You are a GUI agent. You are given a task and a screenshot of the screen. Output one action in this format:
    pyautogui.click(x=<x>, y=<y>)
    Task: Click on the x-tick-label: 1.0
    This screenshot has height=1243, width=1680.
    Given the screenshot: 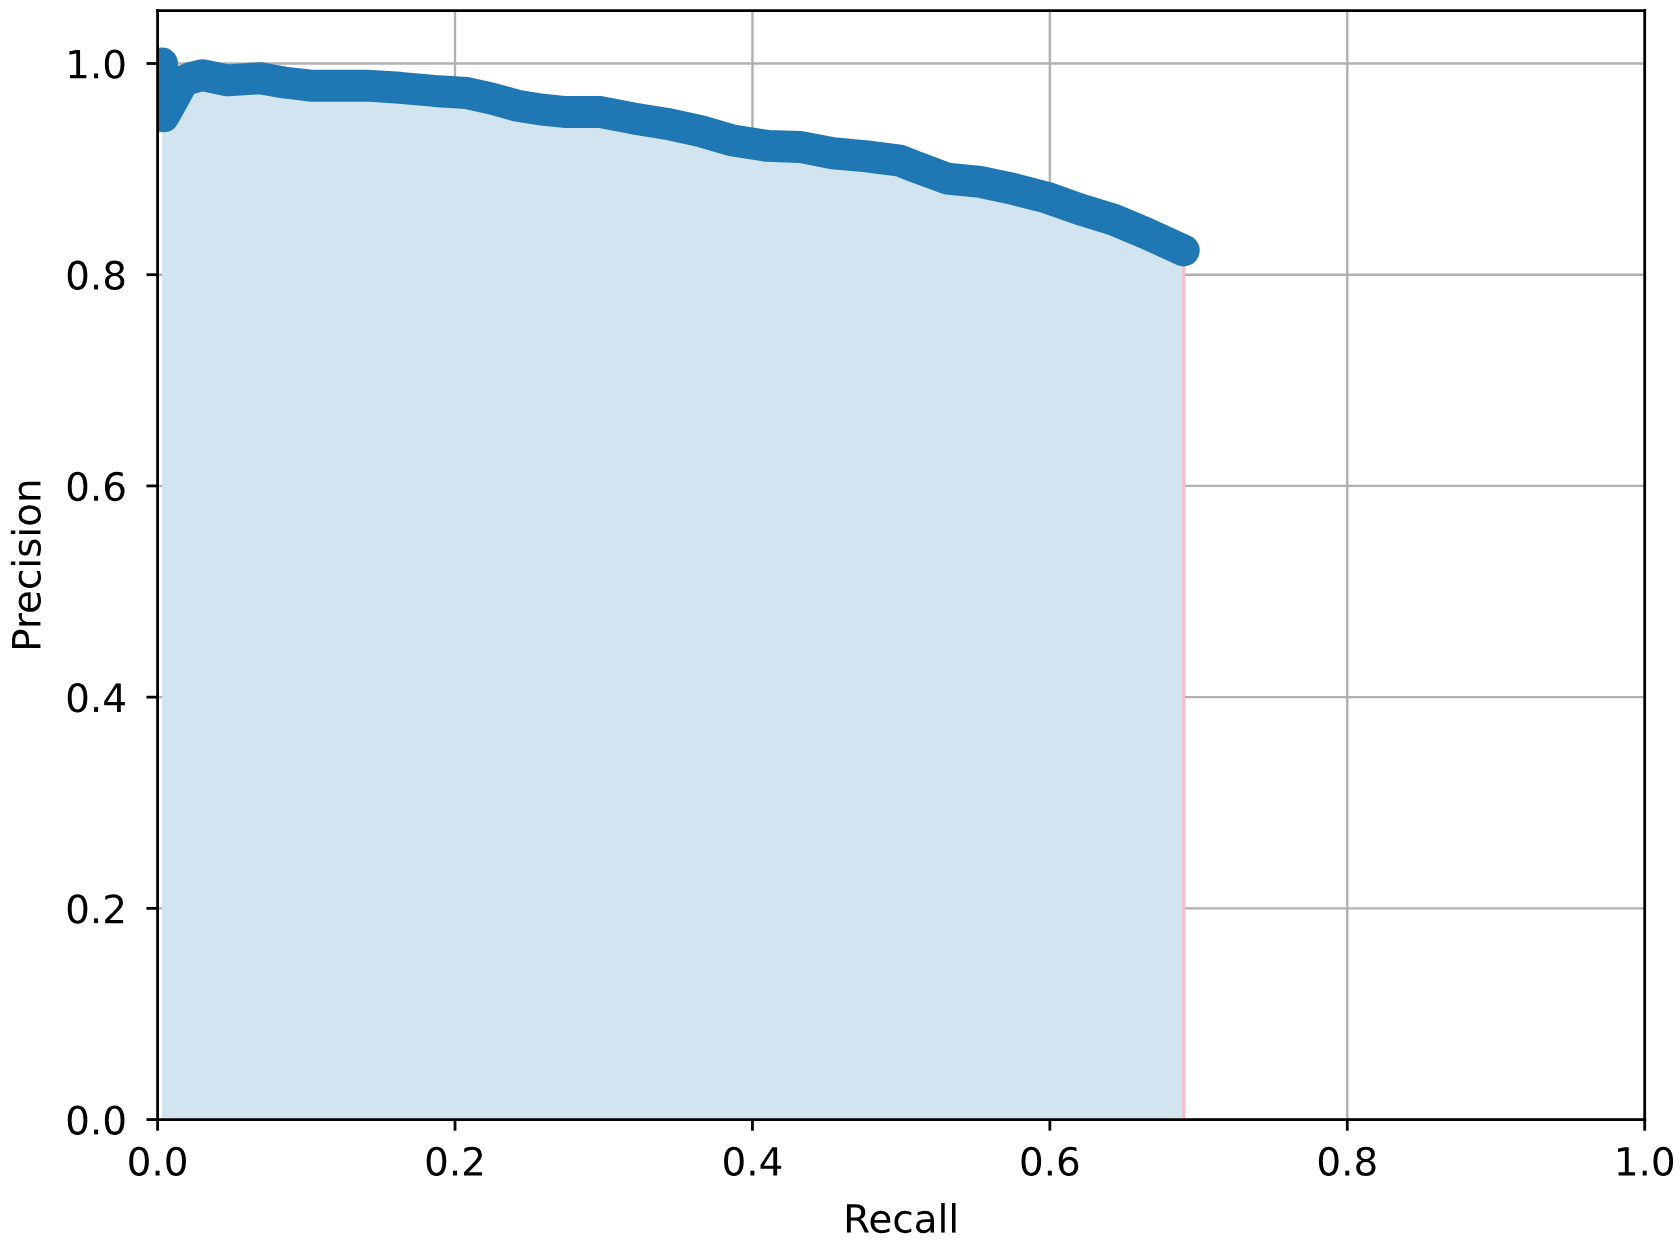 What is the action you would take?
    pyautogui.click(x=1646, y=1161)
    